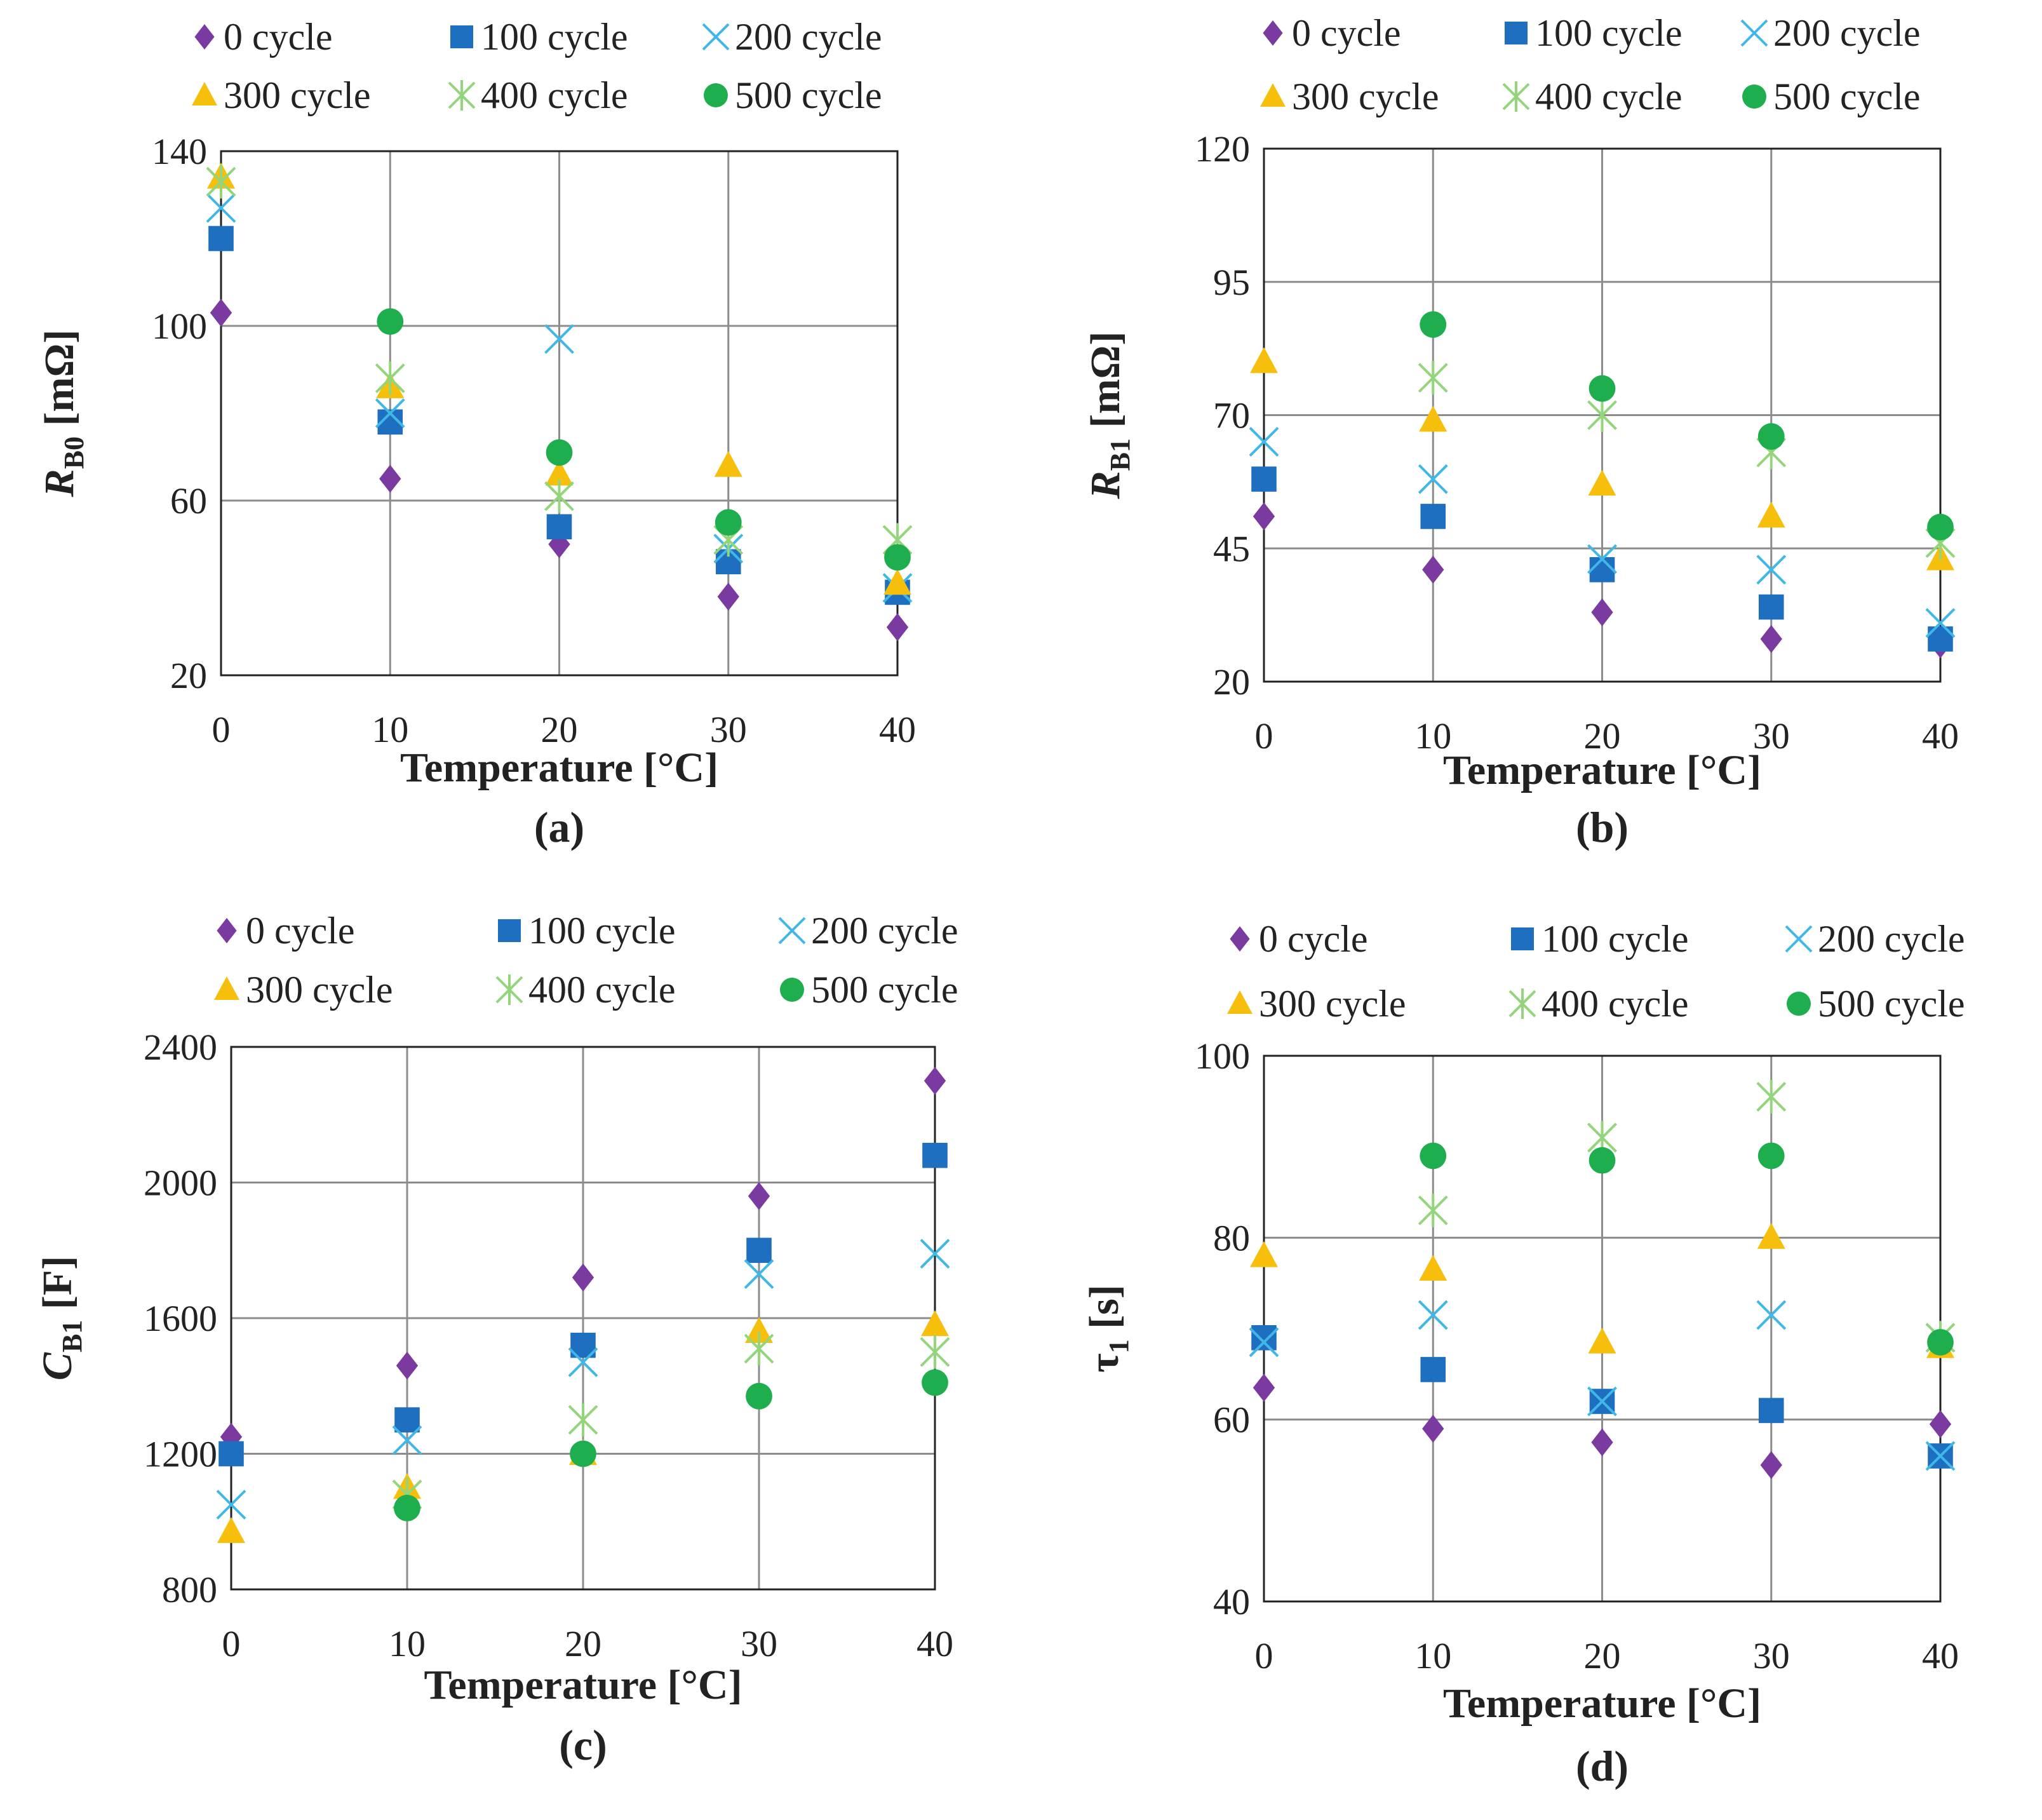  What do you see at coordinates (72, 1336) in the screenshot?
I see `y-axis-title-subscript: B1` at bounding box center [72, 1336].